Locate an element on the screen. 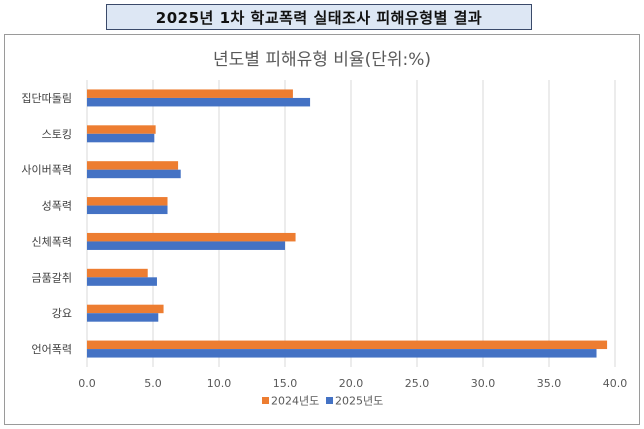 The width and height of the screenshot is (644, 429). report-title-box: 2025년 1차 학교폭력 실태조사 피해유형별 결과 is located at coordinates (319, 17).